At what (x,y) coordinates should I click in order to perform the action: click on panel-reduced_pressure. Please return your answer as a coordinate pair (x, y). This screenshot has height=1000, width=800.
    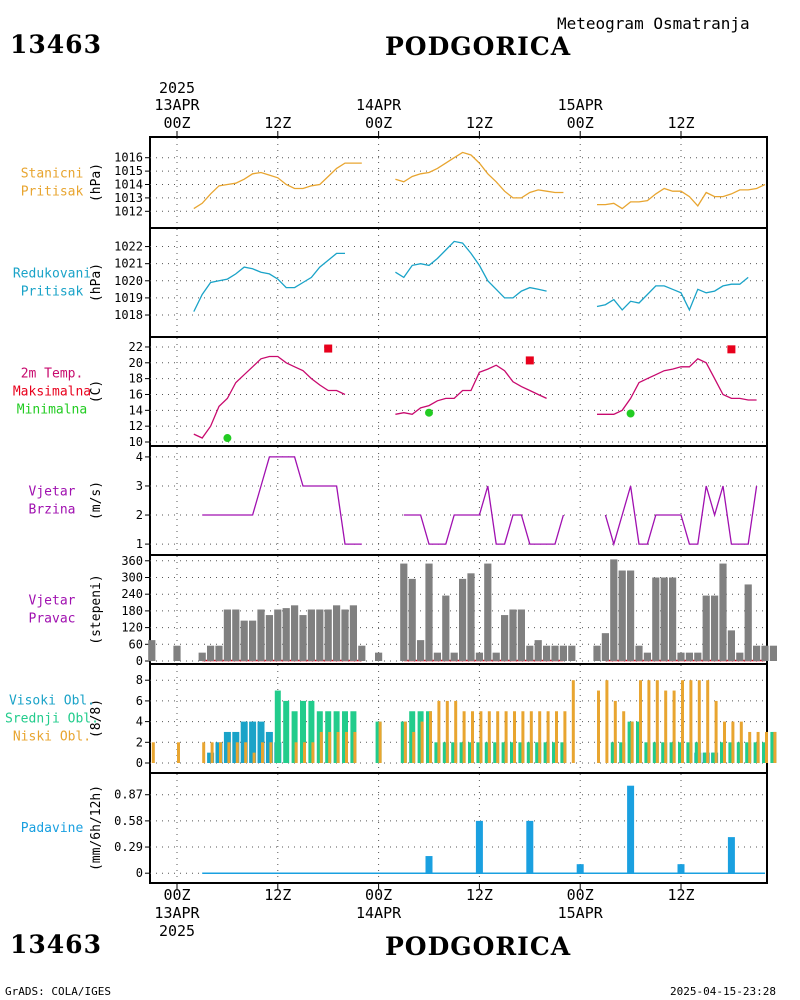
    Looking at the image, I should click on (456, 282).